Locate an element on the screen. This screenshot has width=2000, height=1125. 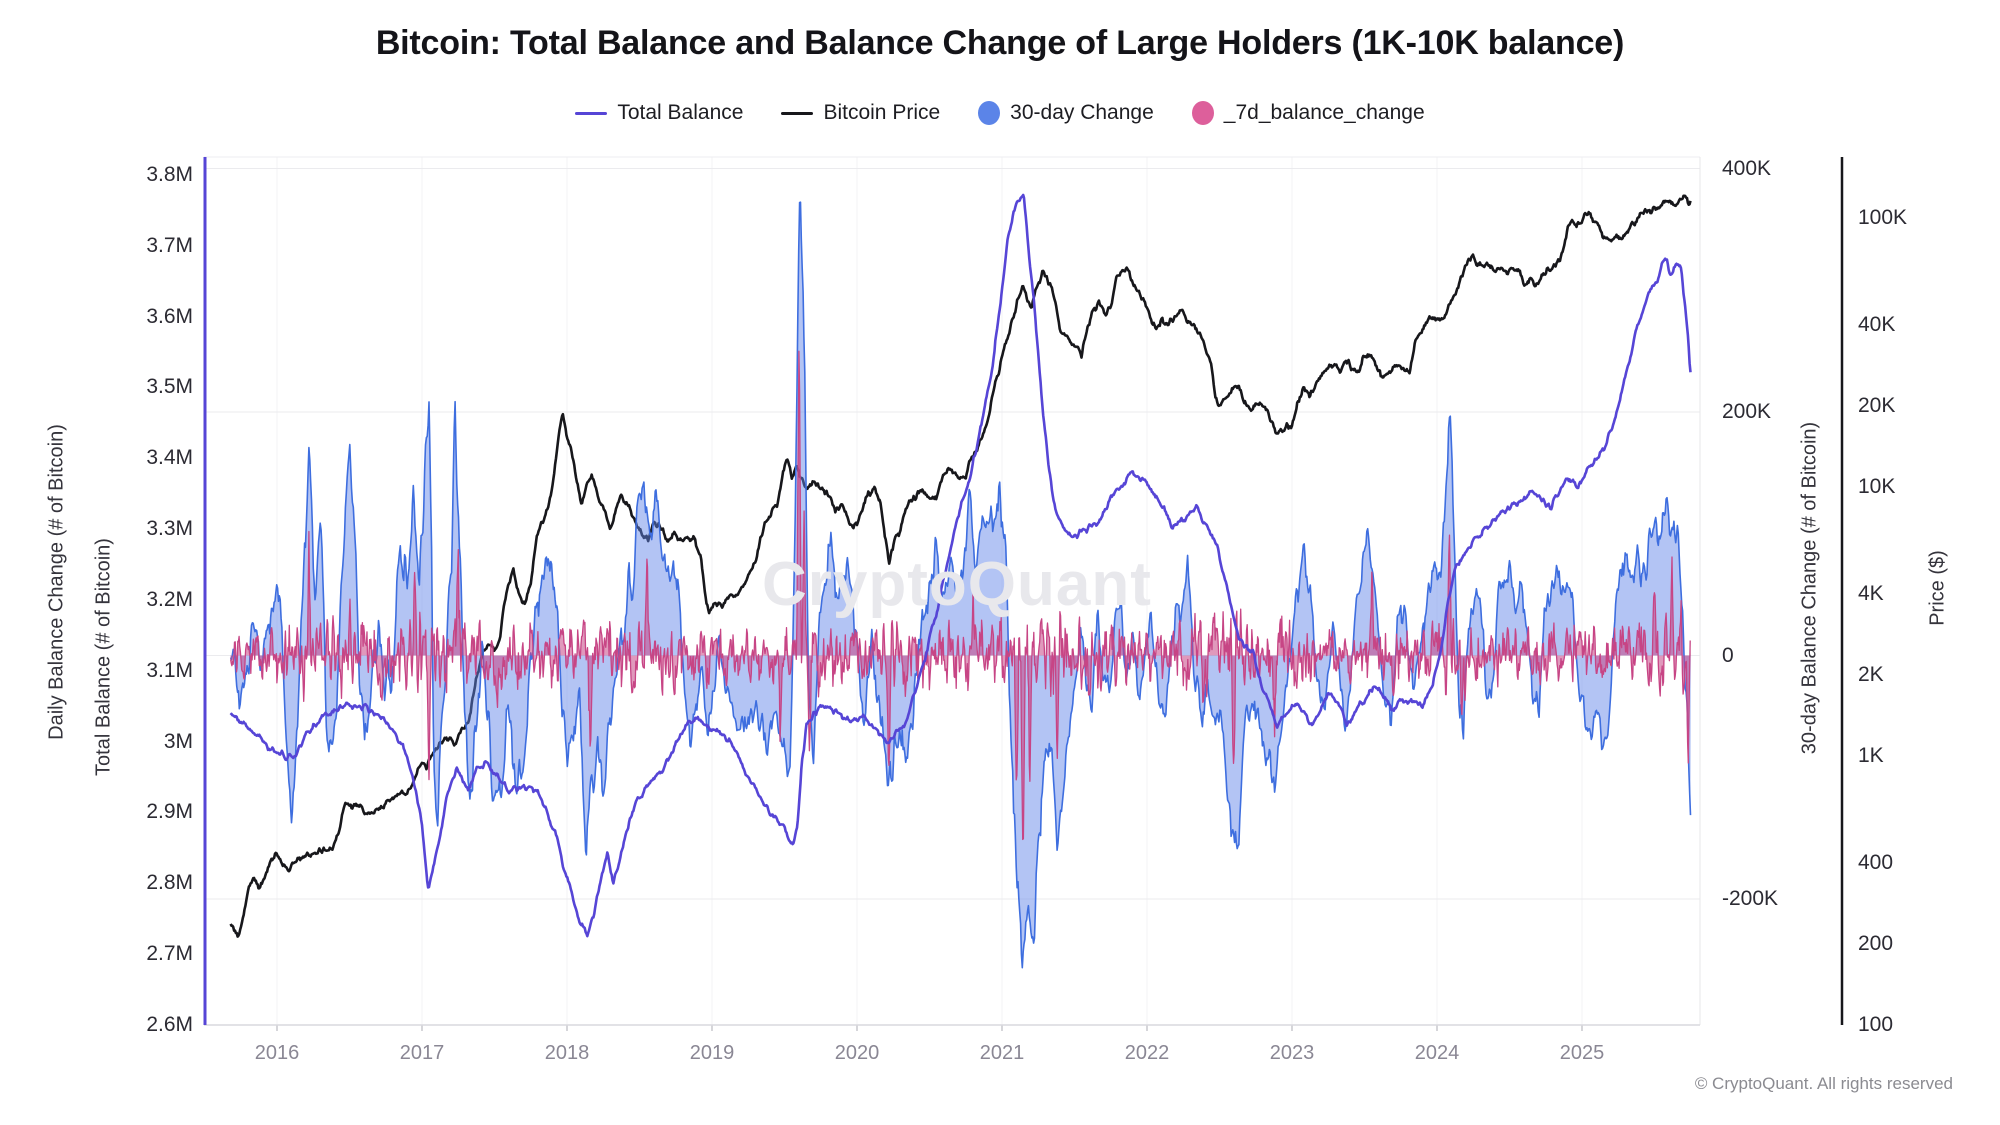
total-balance-line-swatch-icon is located at coordinates (591, 113).